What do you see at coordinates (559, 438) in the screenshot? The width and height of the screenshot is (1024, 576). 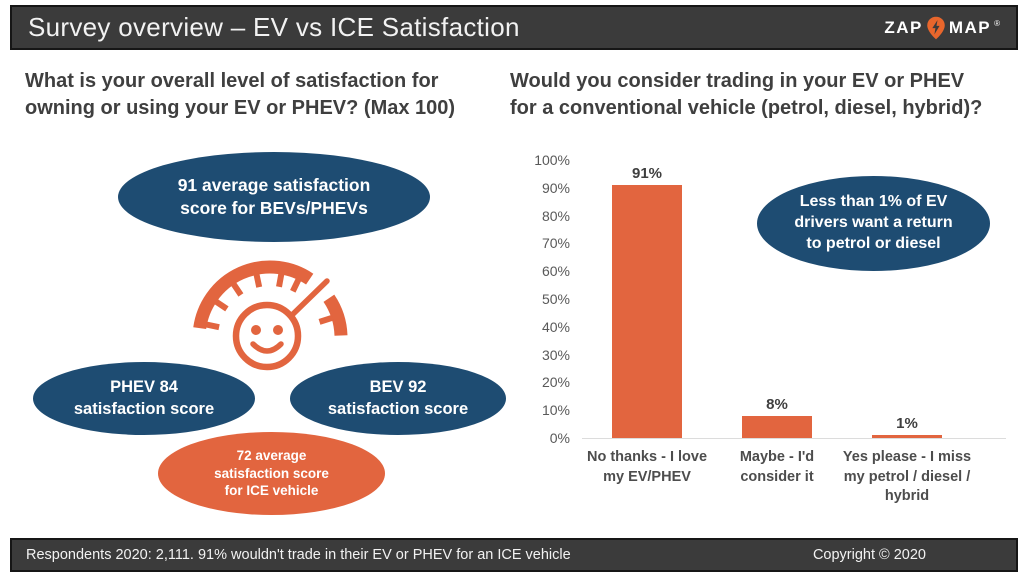 I see `y-tick-label: 0%` at bounding box center [559, 438].